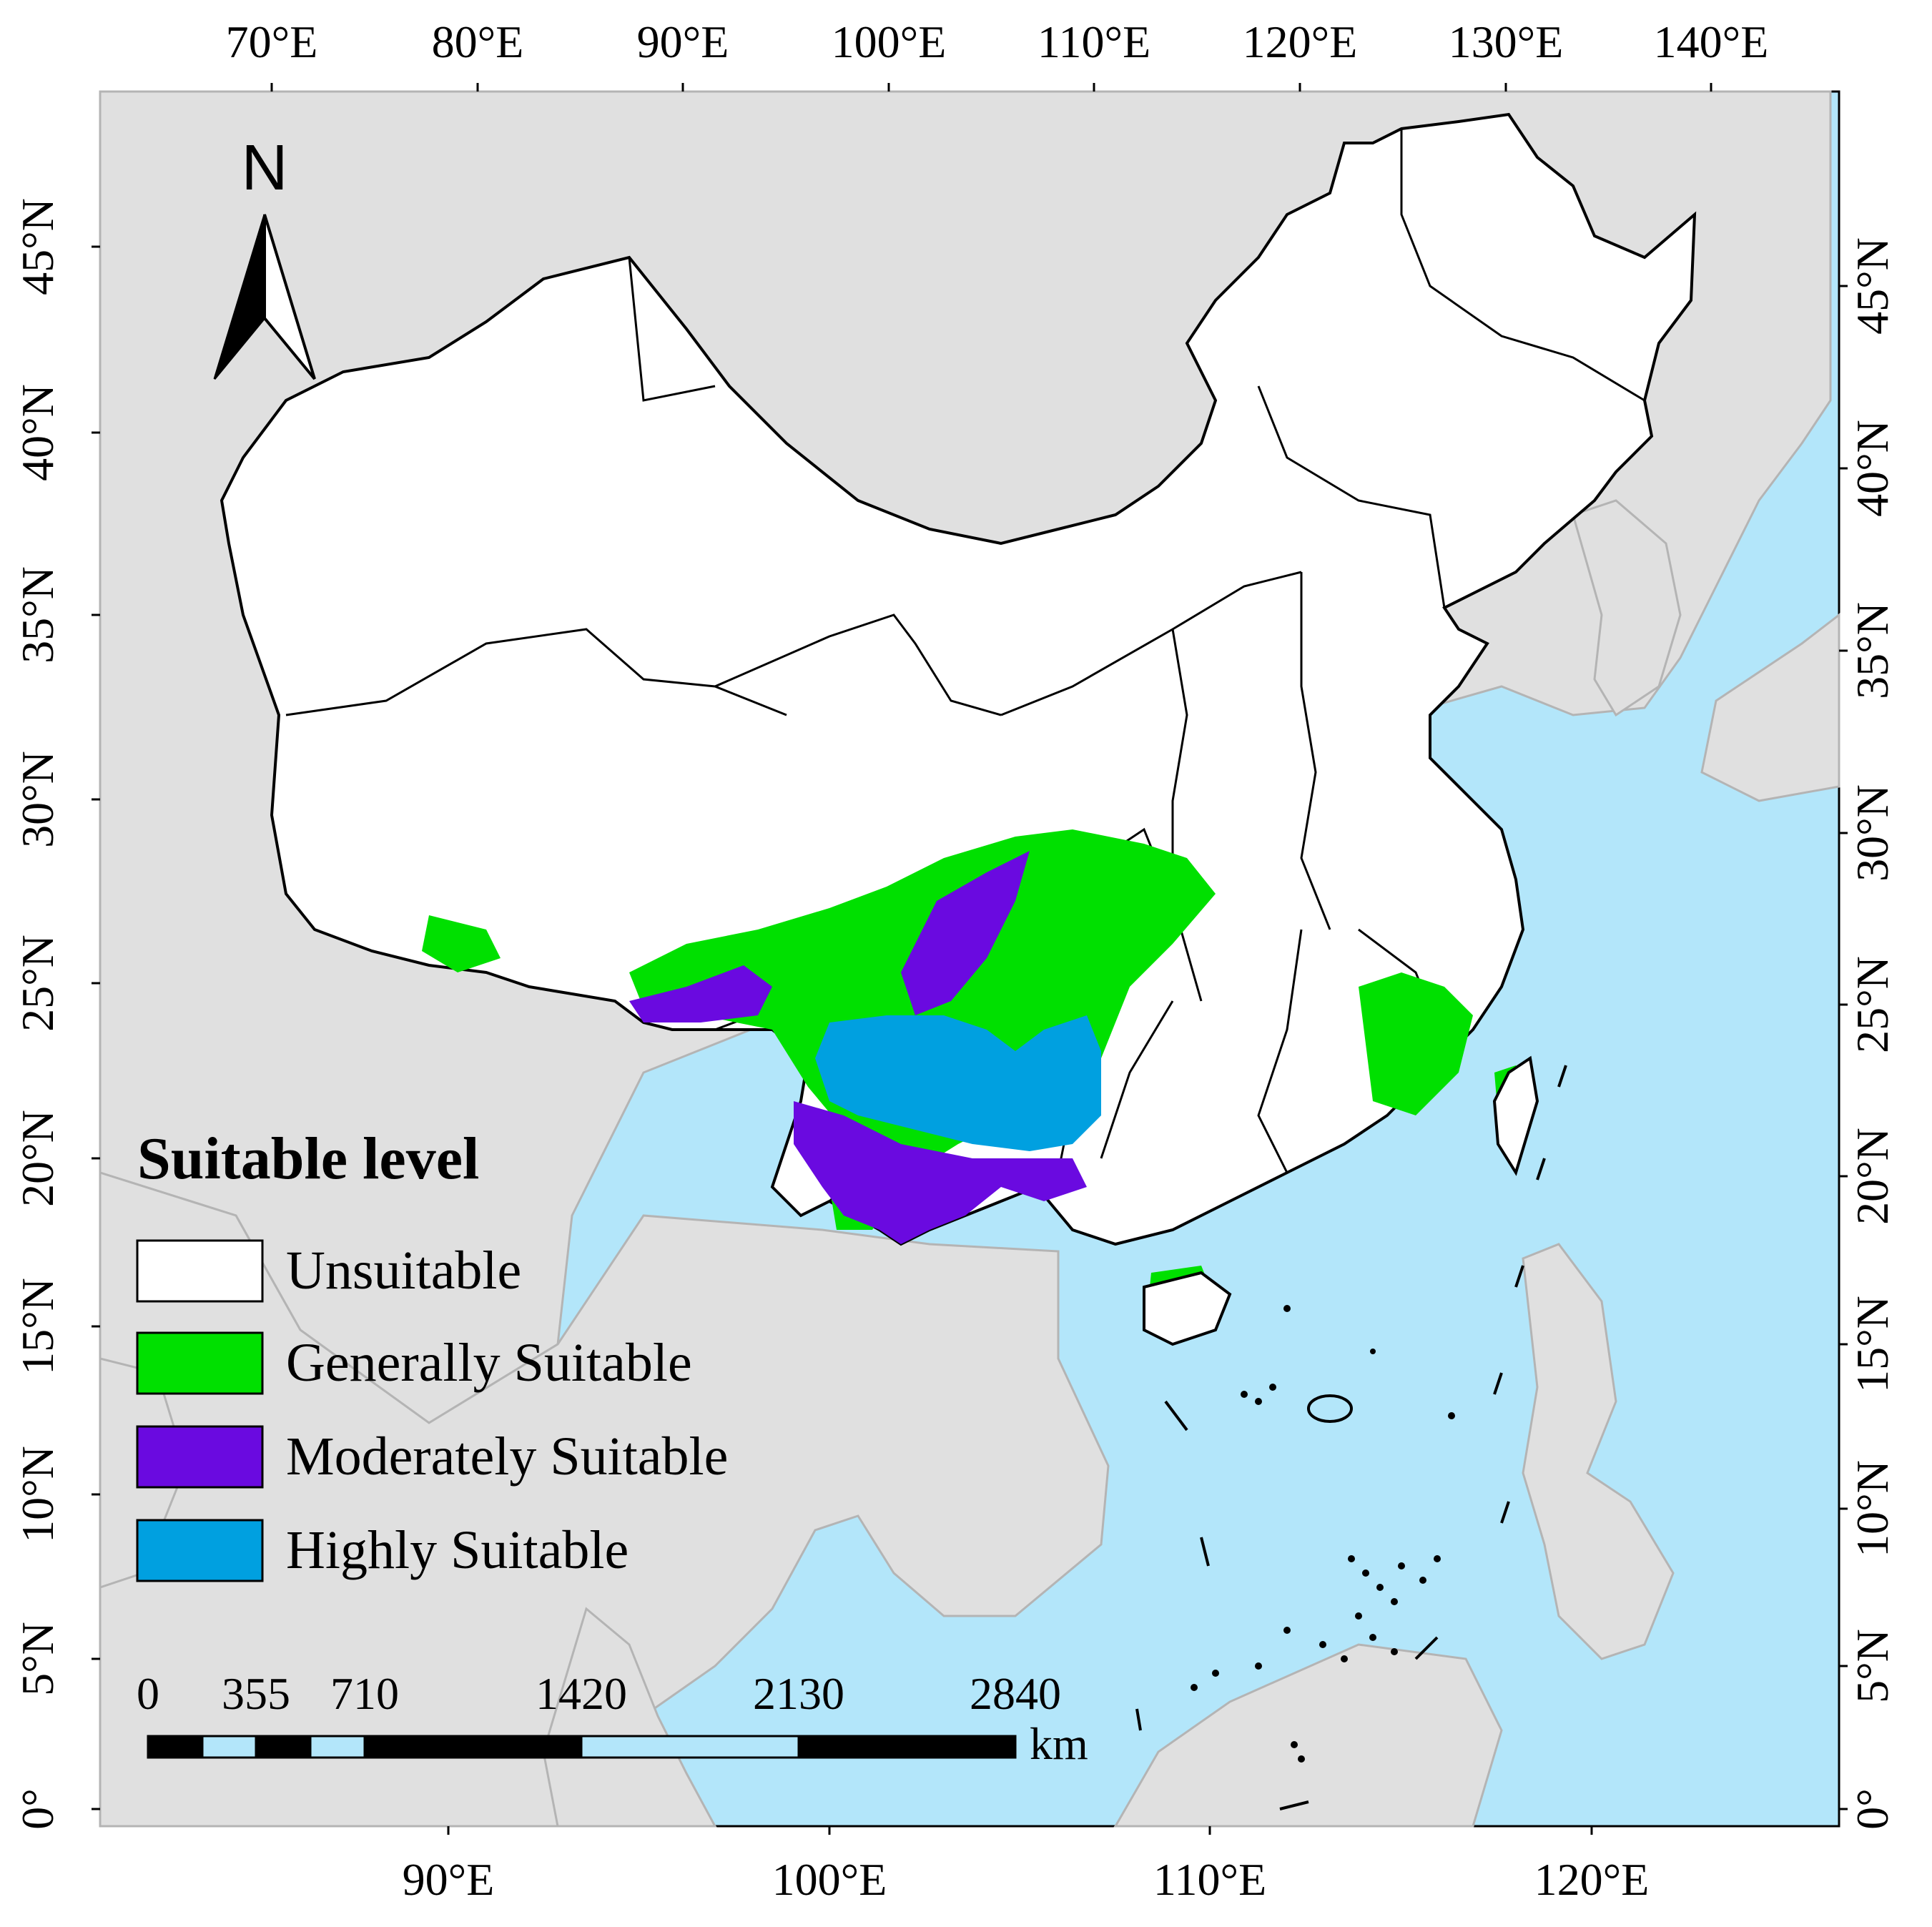  I want to click on scale-tick-label: 1420, so click(581, 1693).